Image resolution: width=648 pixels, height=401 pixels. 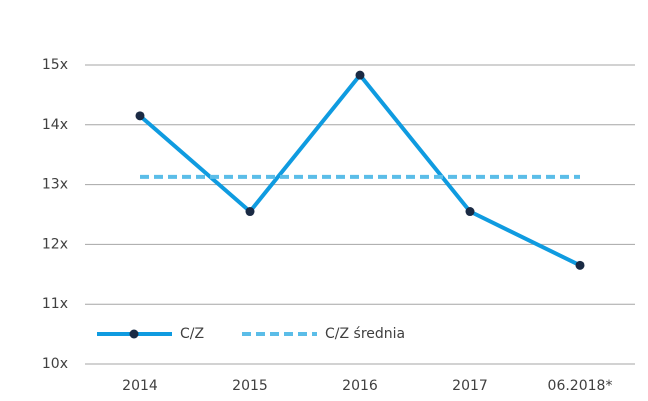 I want to click on y-tick-label: 14x, so click(x=55, y=125).